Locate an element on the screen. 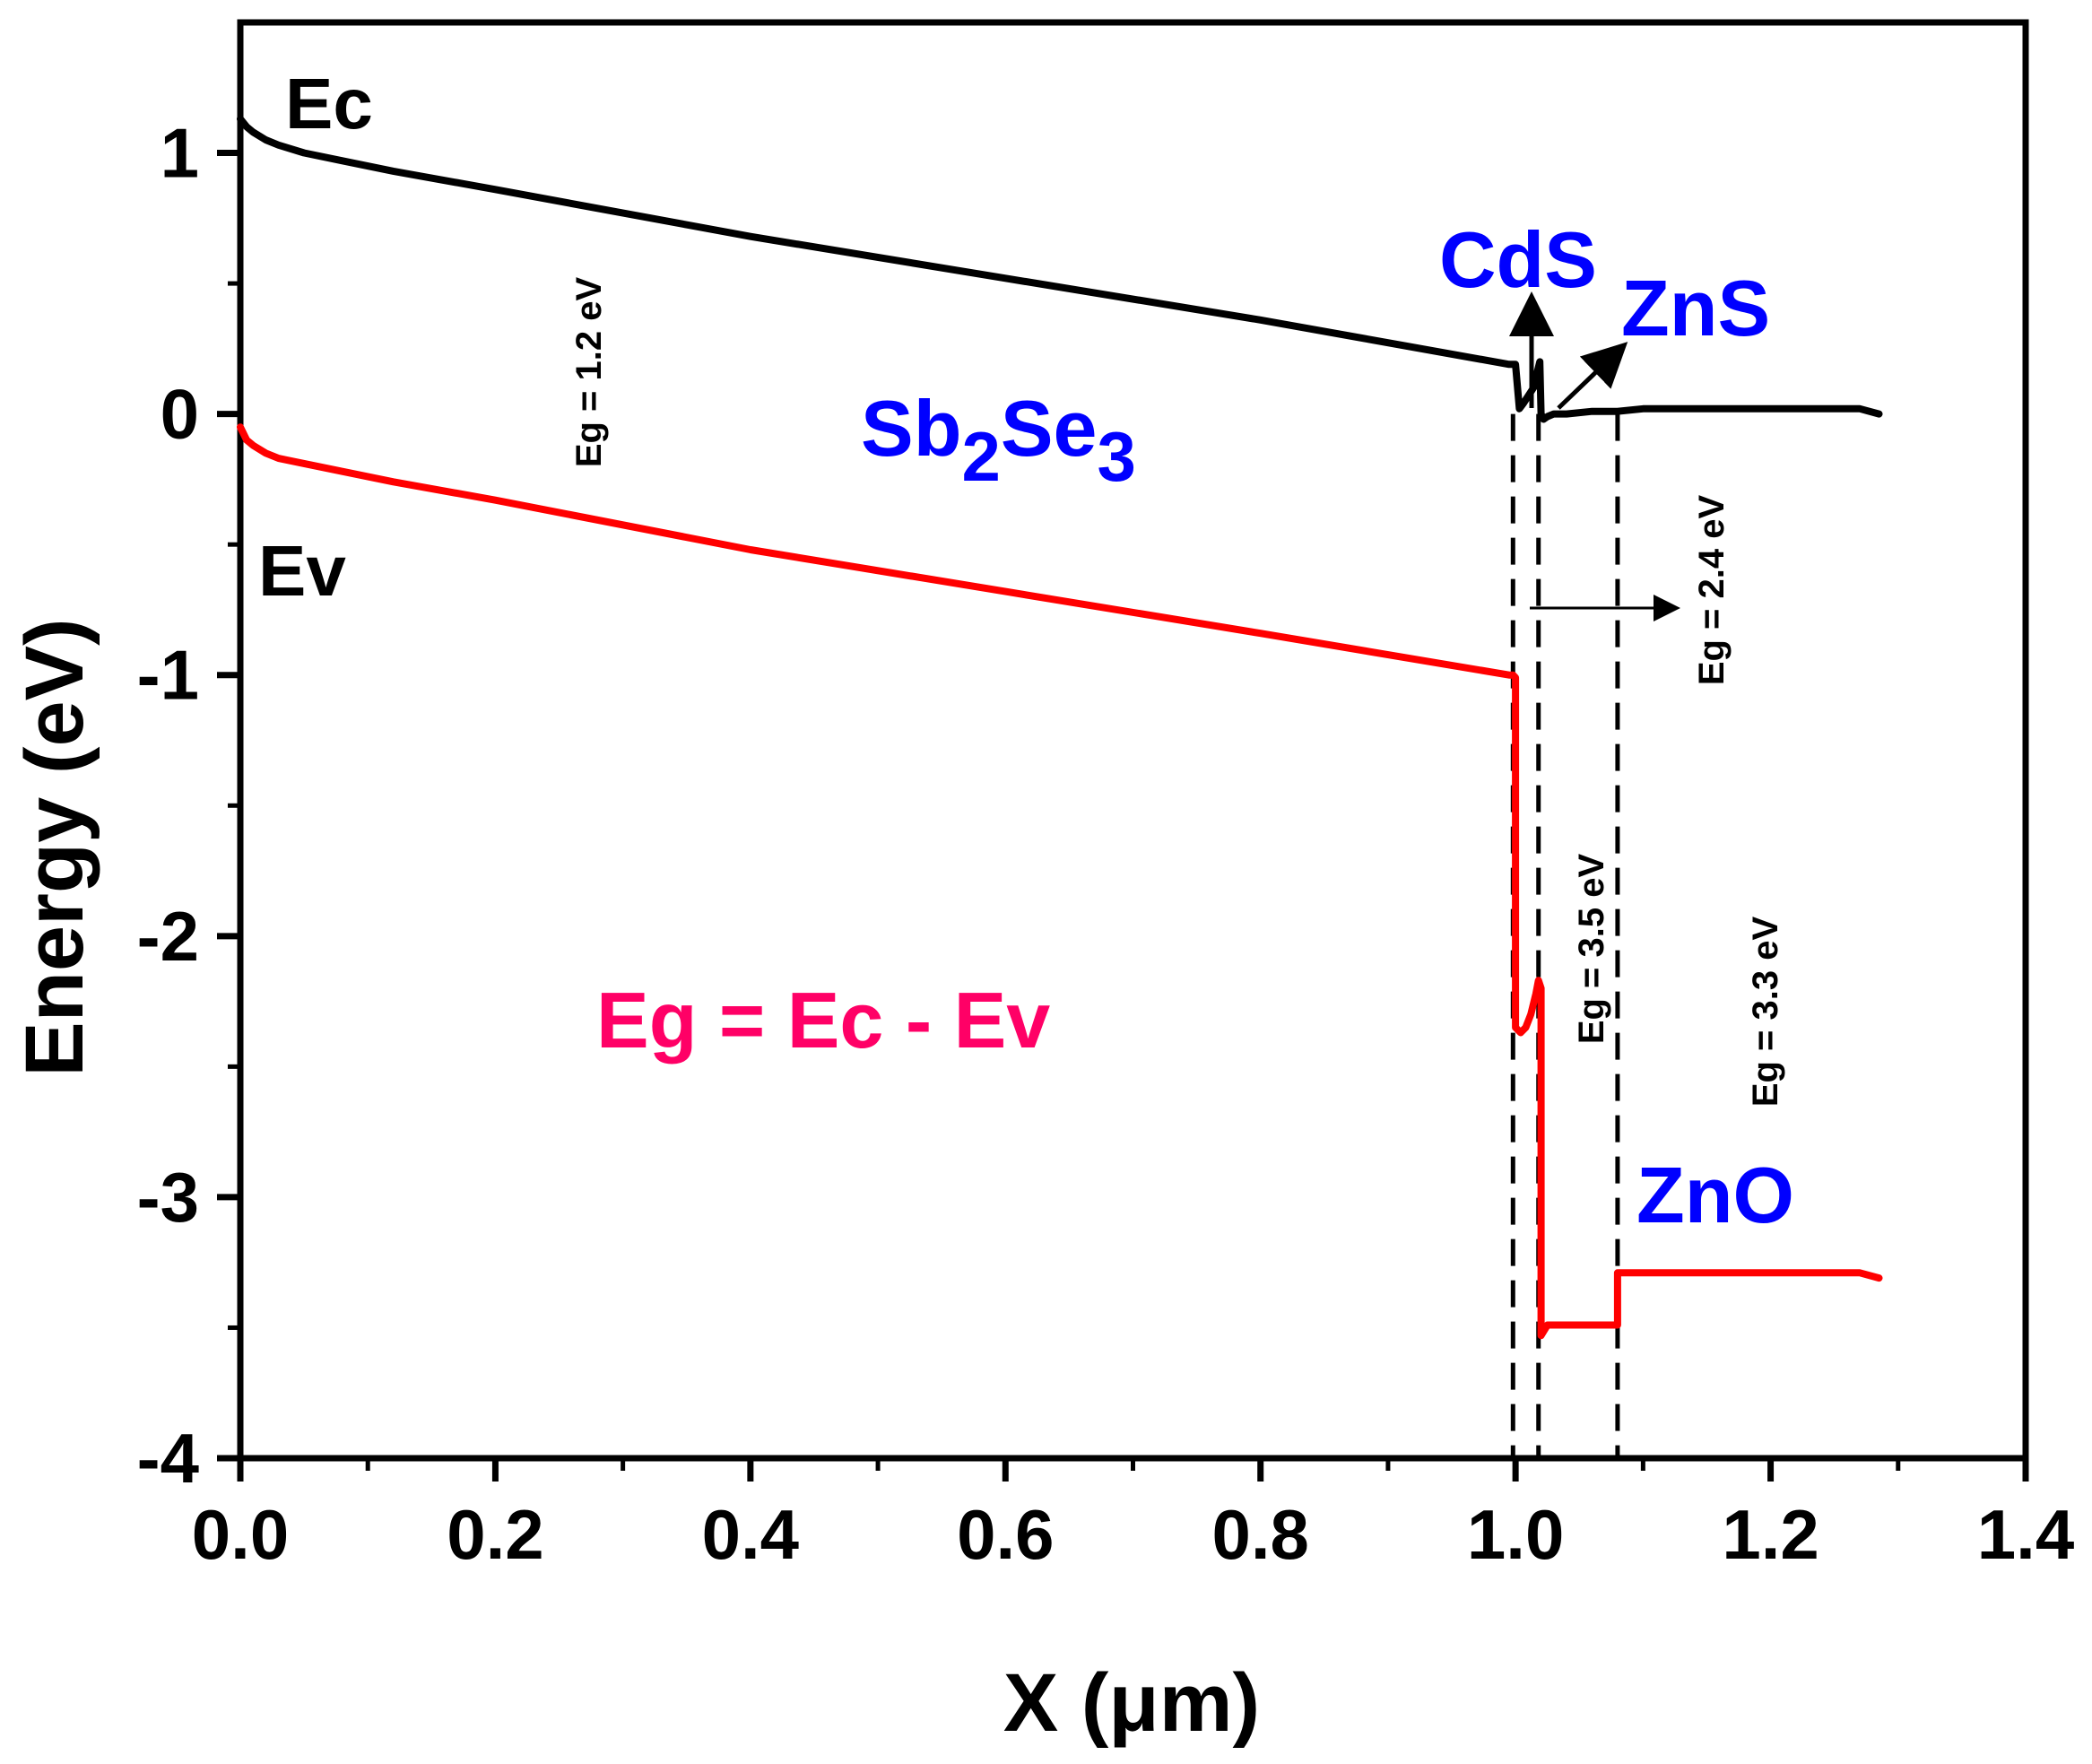  eg-zns-annotation: Eg = 3.5 eV is located at coordinates (1591, 949).